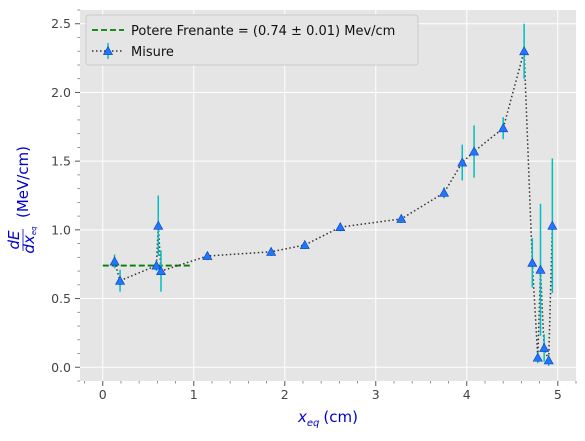 Image resolution: width=585 pixels, height=441 pixels. I want to click on x-tick-label: 1, so click(194, 394).